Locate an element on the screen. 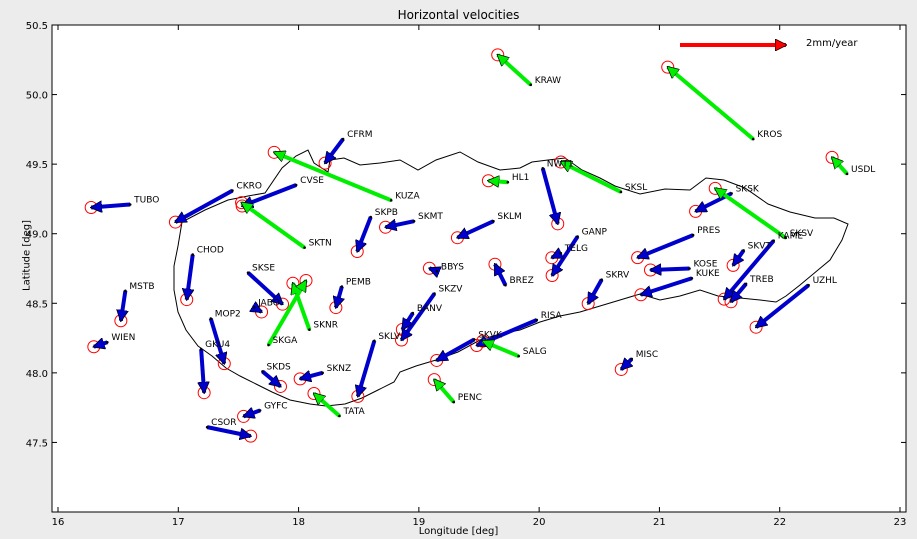 The width and height of the screenshot is (917, 539). station-label: SALG is located at coordinates (535, 352).